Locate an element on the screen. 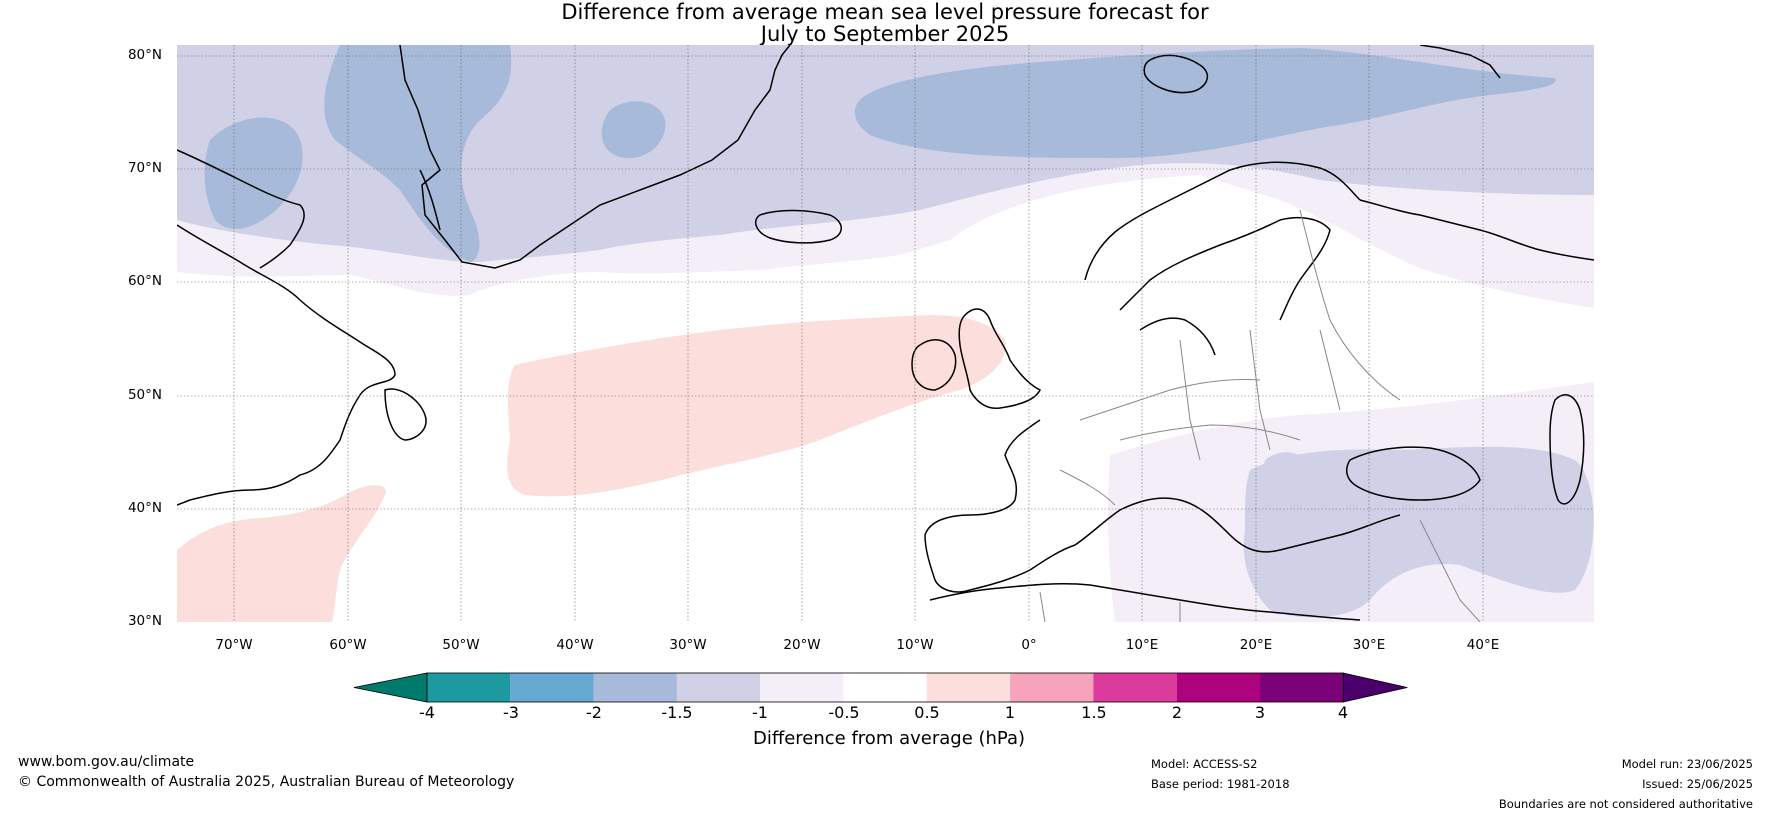 This screenshot has width=1770, height=816. lat-label-60n: 60°N is located at coordinates (144, 281).